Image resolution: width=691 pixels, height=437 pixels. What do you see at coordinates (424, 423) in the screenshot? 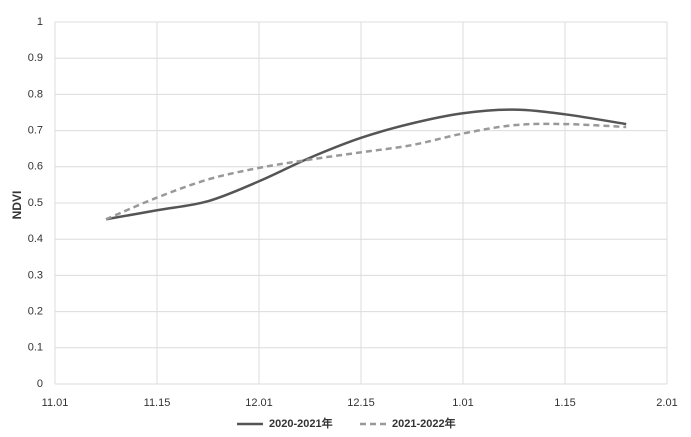
I see `legend-label: 2021-2022年` at bounding box center [424, 423].